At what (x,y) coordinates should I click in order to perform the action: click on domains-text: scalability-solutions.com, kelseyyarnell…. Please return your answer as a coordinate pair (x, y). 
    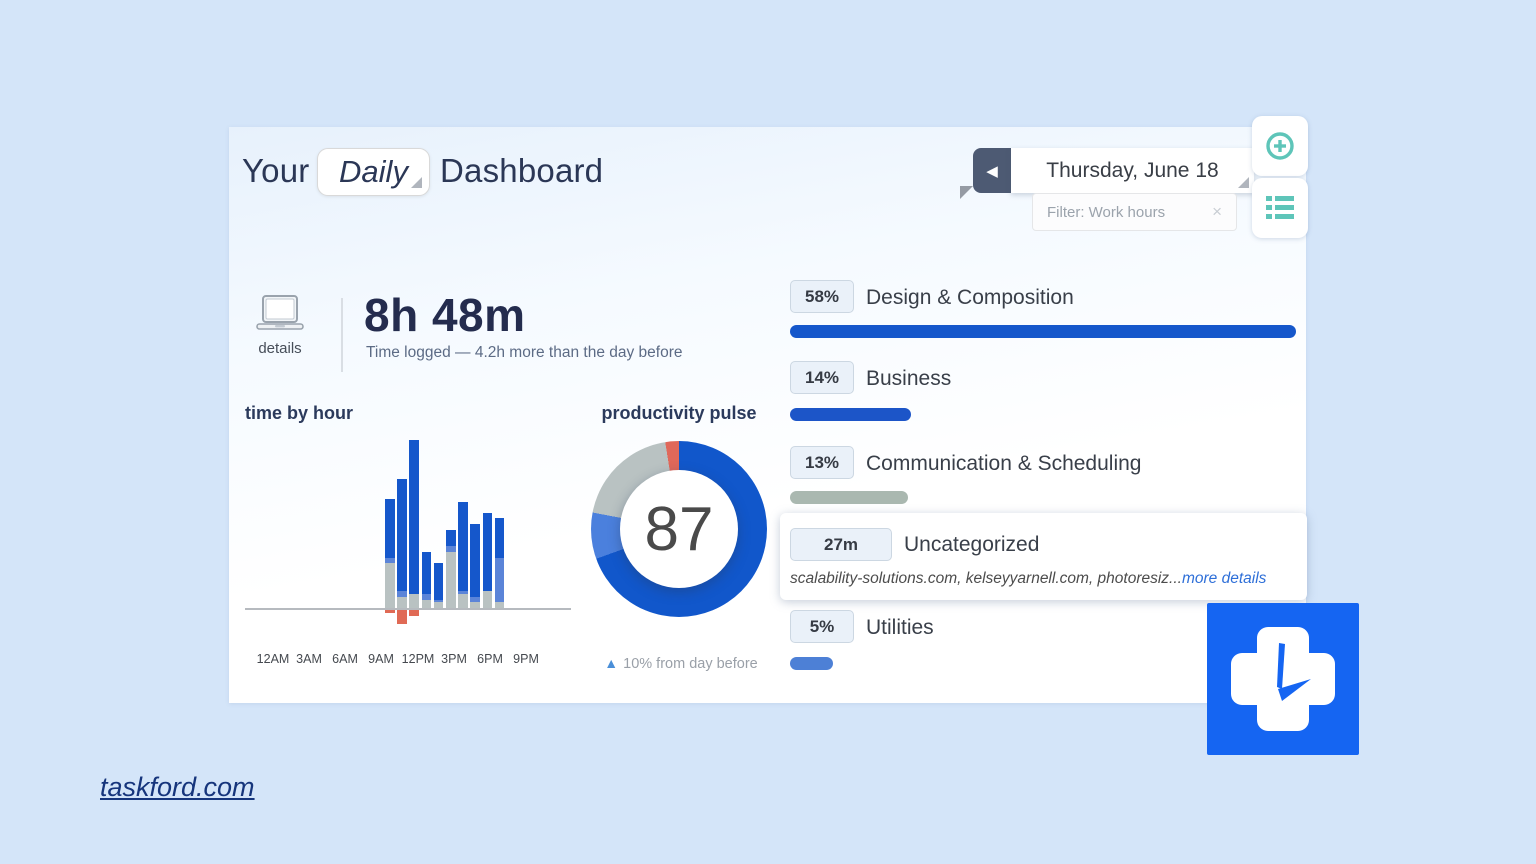
    Looking at the image, I should click on (986, 578).